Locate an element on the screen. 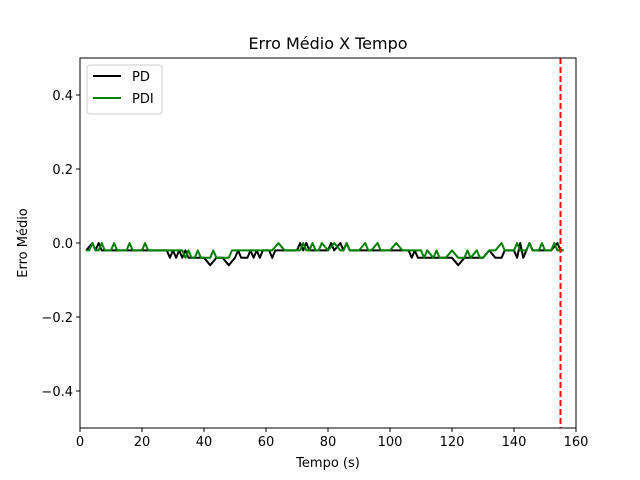  series-line-pdi is located at coordinates (325, 250).